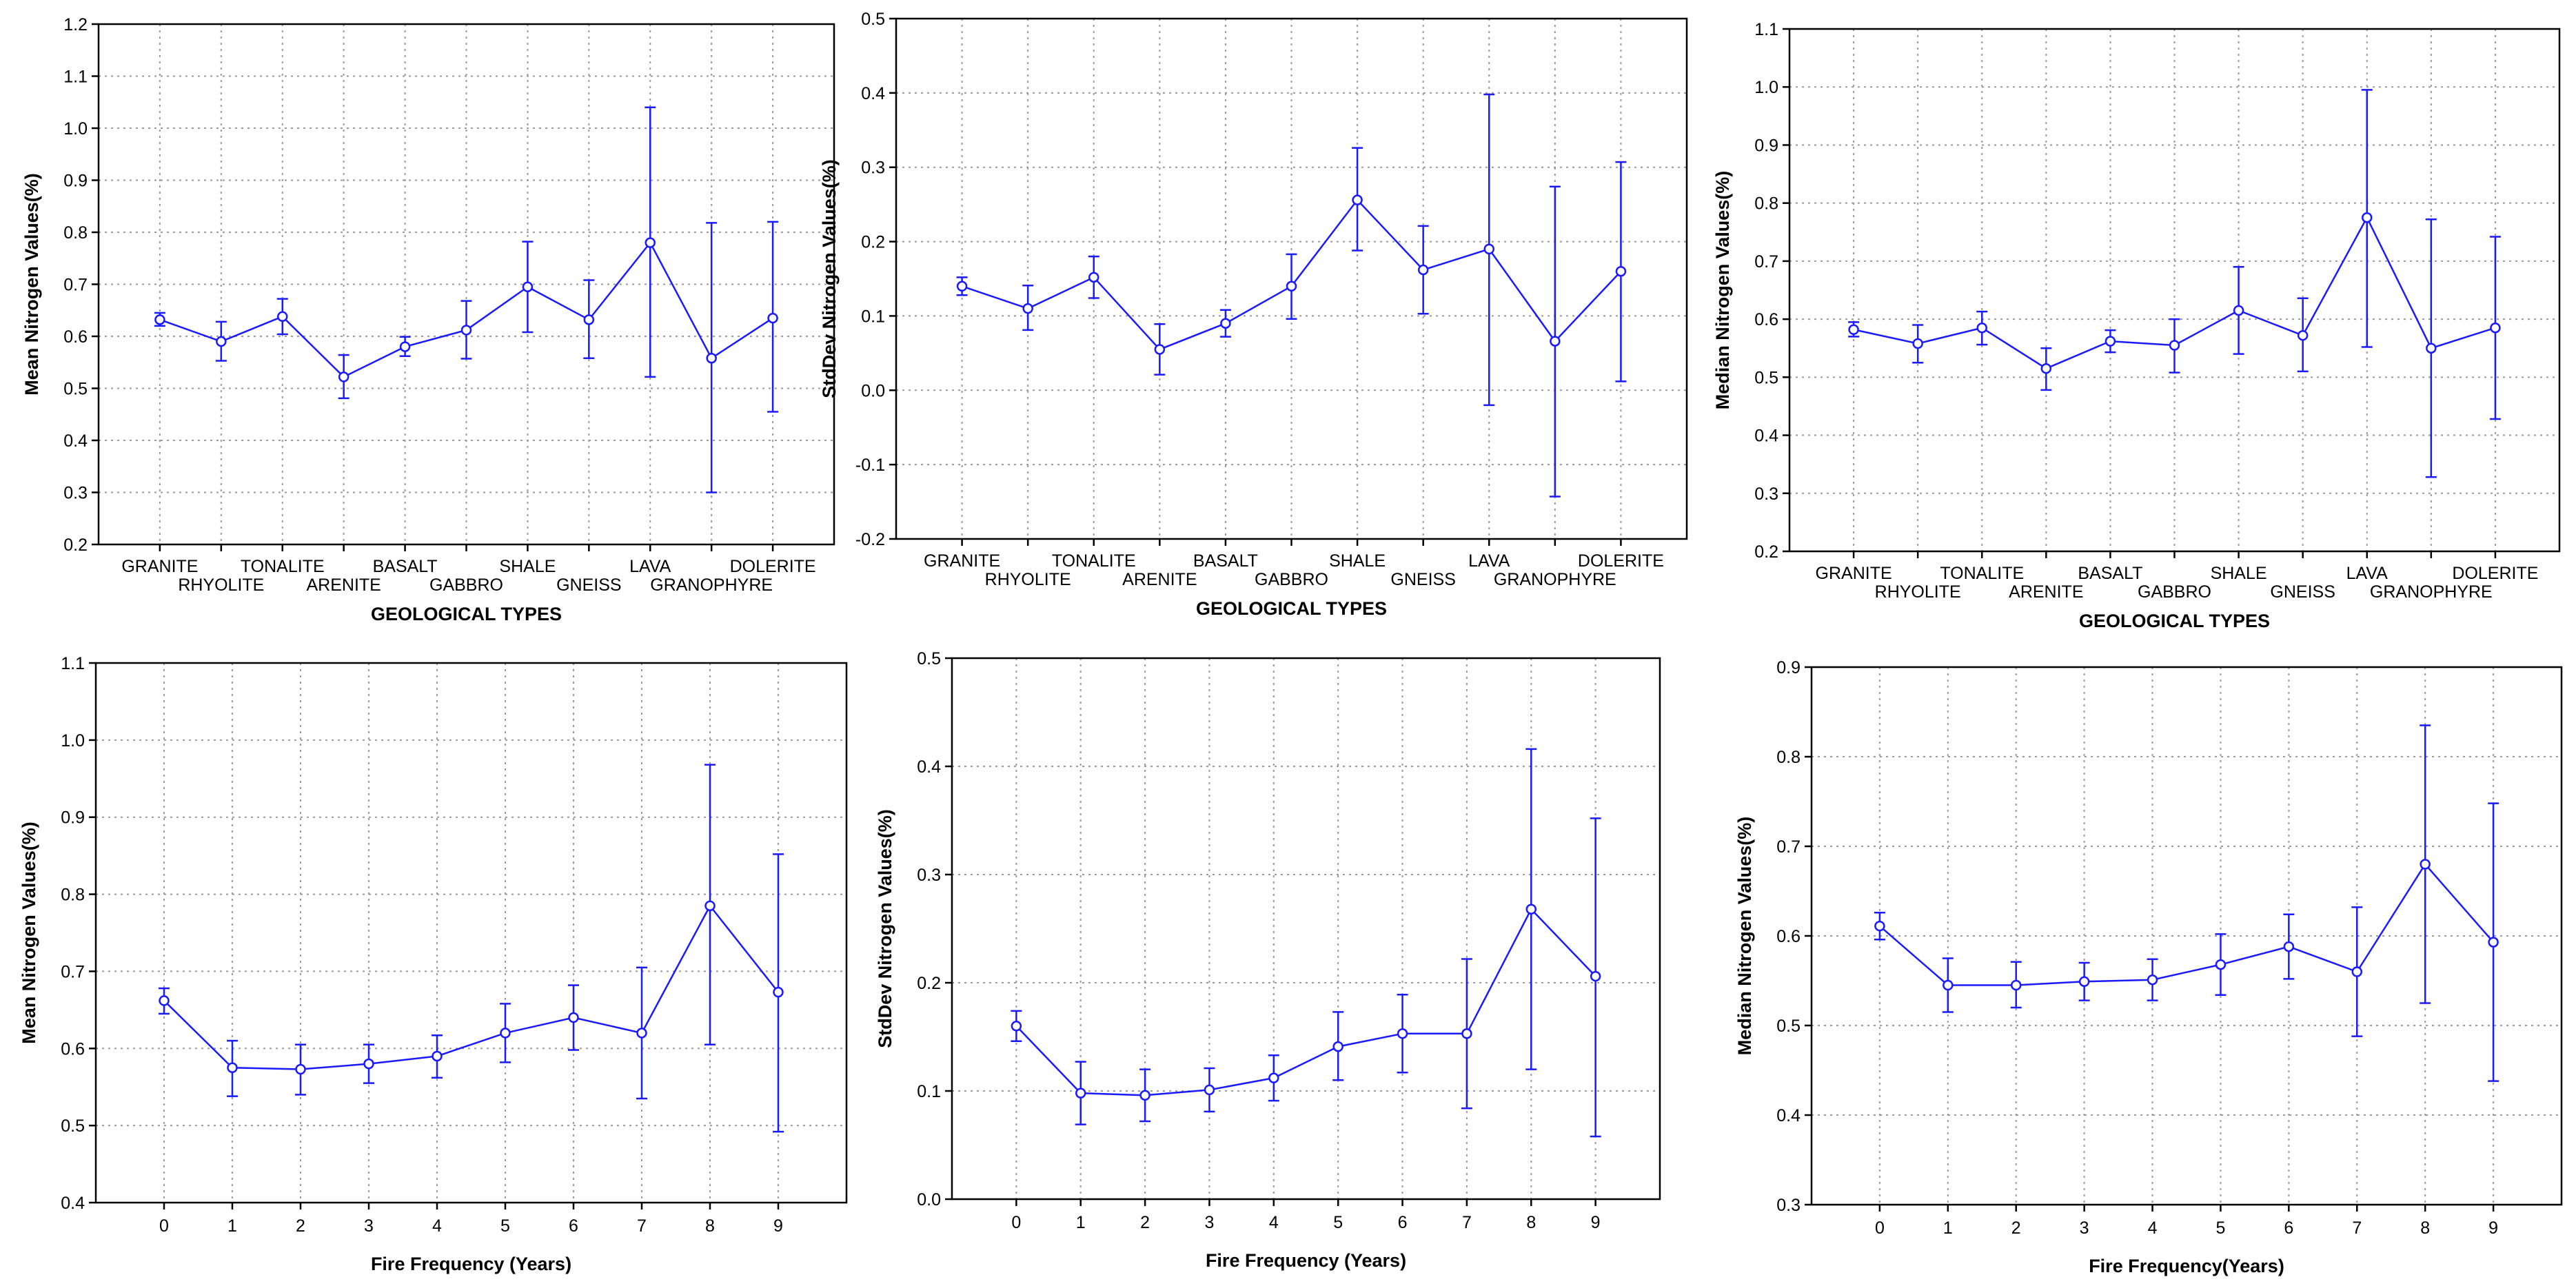  I want to click on x-tick-label: 5, so click(505, 1226).